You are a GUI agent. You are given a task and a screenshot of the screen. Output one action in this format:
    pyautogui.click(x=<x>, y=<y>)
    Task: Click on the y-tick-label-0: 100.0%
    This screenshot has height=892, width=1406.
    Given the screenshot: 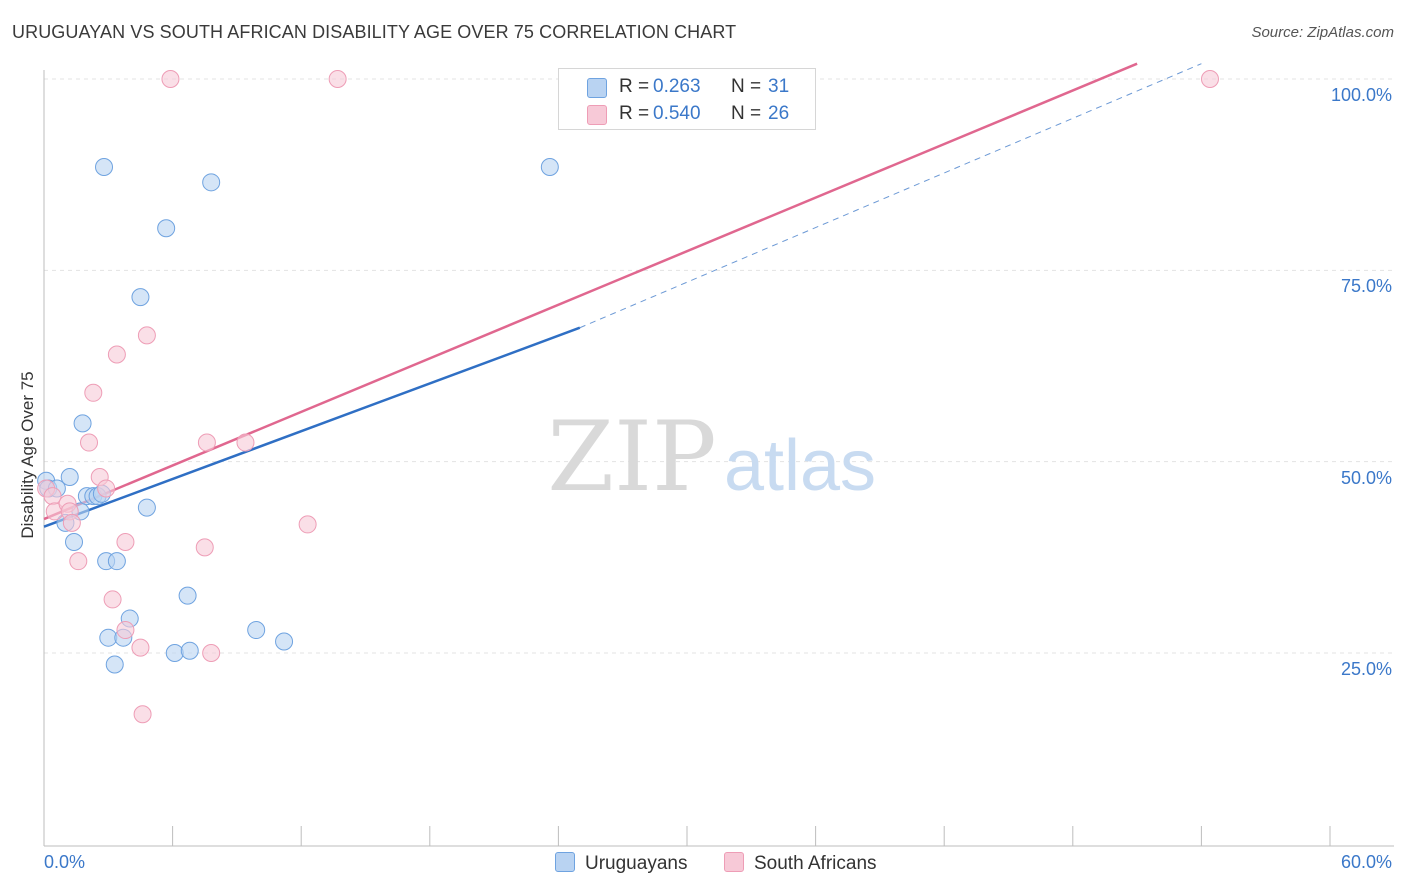 What is the action you would take?
    pyautogui.click(x=1361, y=95)
    